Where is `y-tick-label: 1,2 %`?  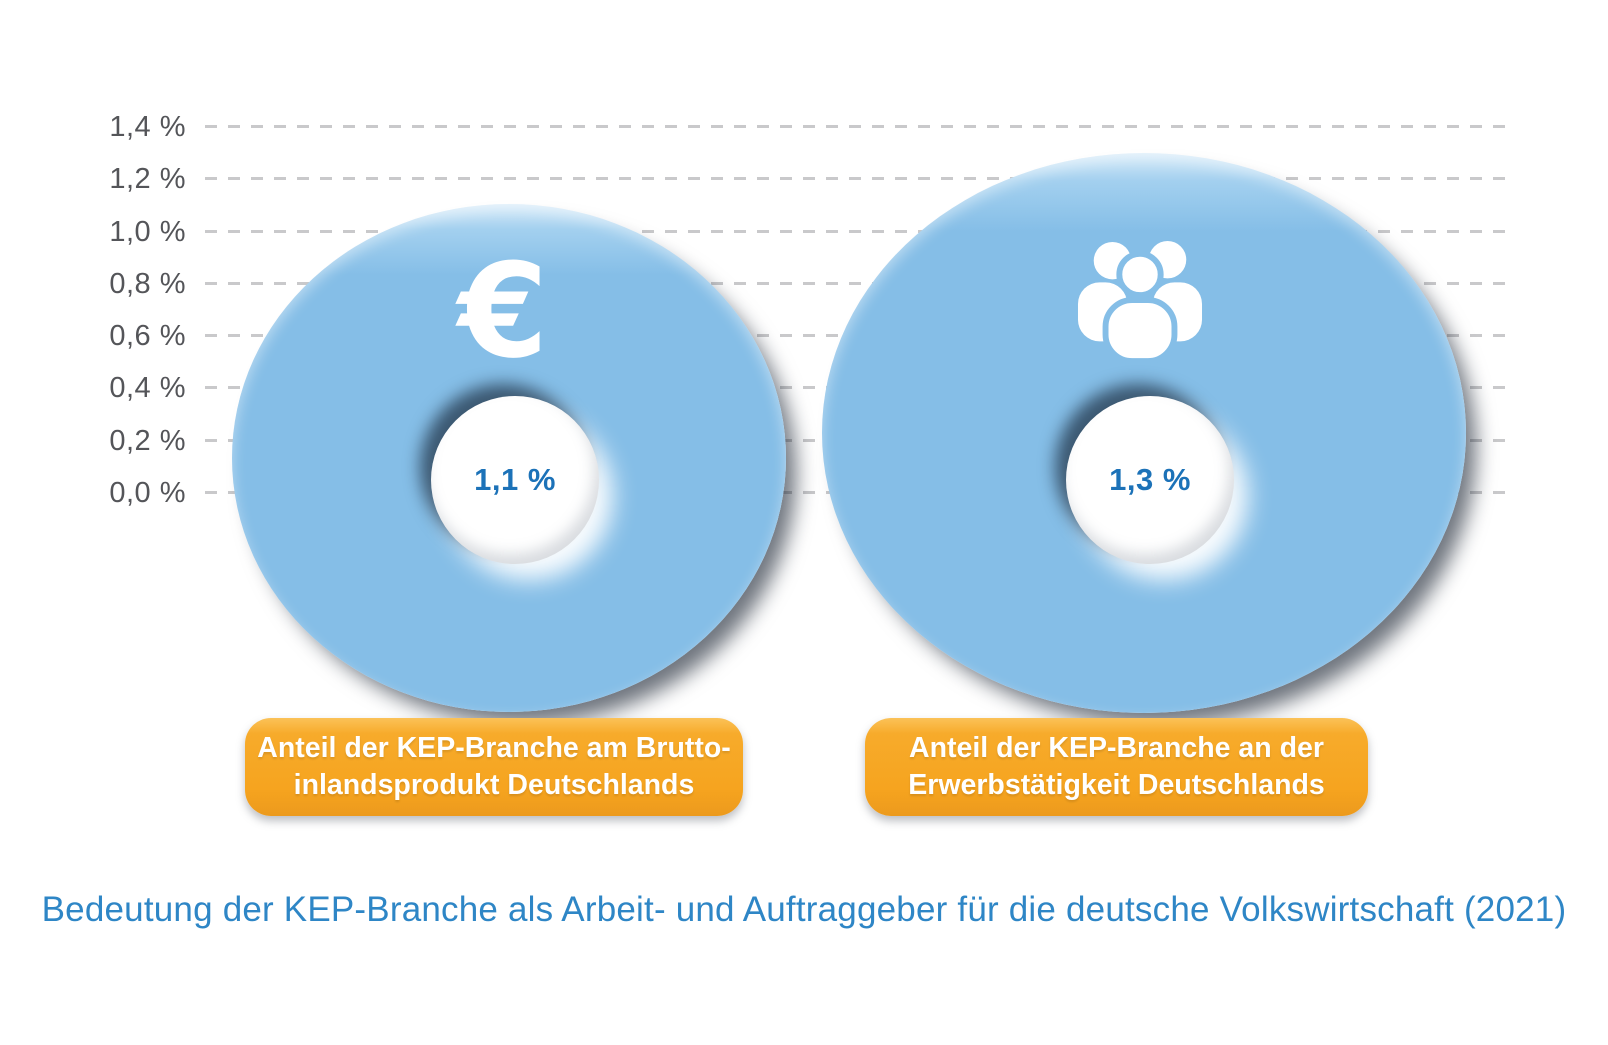 y-tick-label: 1,2 % is located at coordinates (147, 179).